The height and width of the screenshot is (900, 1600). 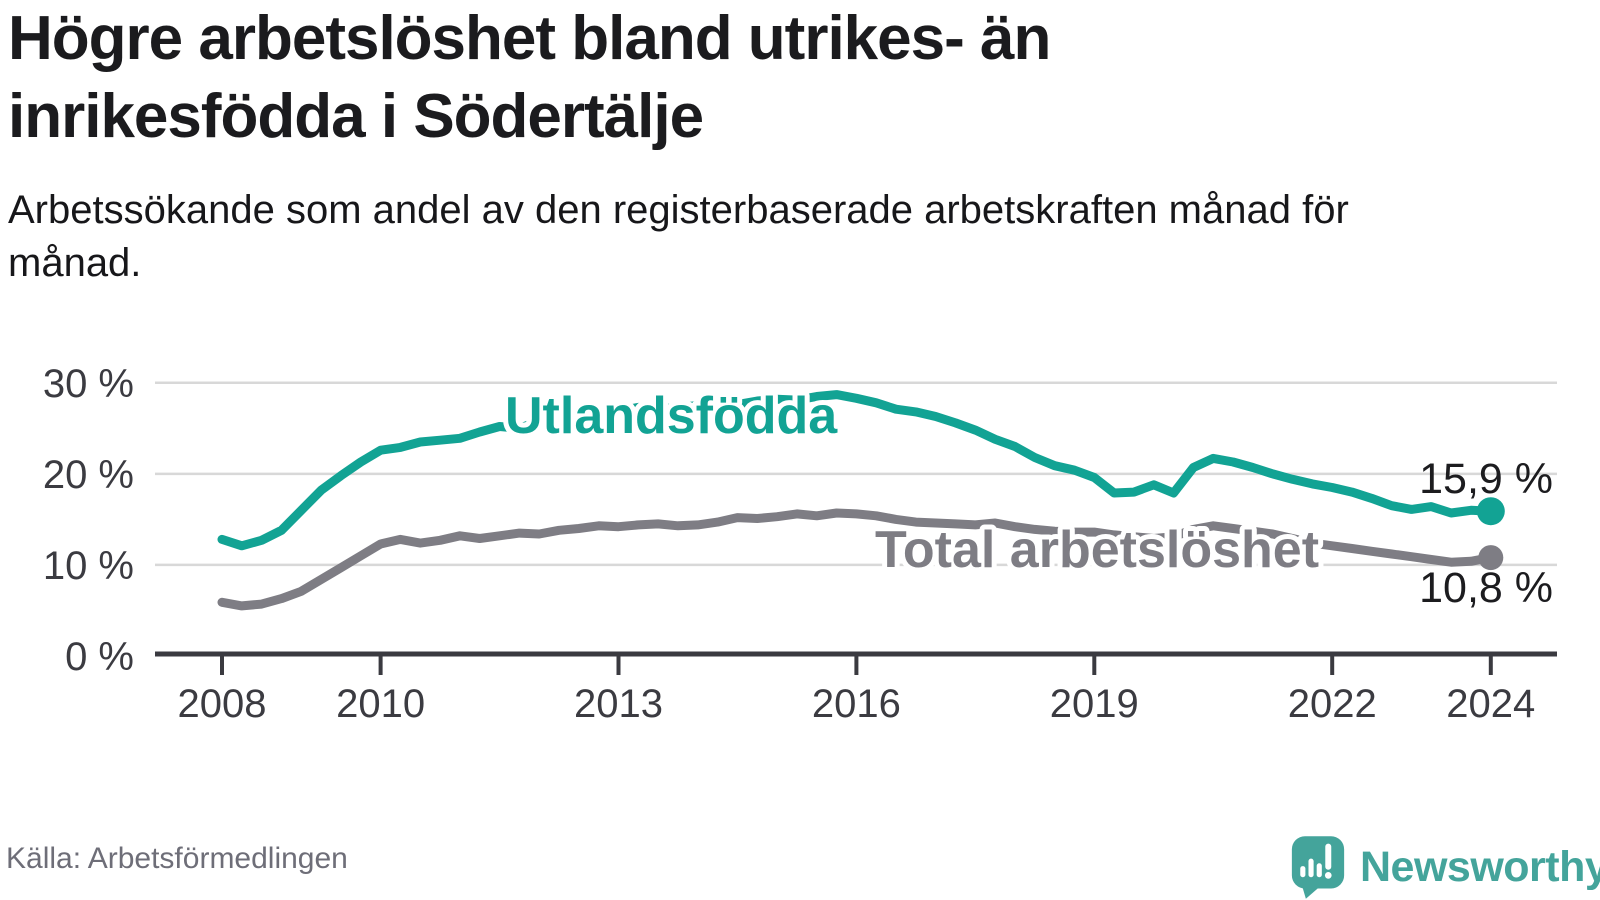 What do you see at coordinates (1332, 704) in the screenshot?
I see `x-tick-label-2022: 2022` at bounding box center [1332, 704].